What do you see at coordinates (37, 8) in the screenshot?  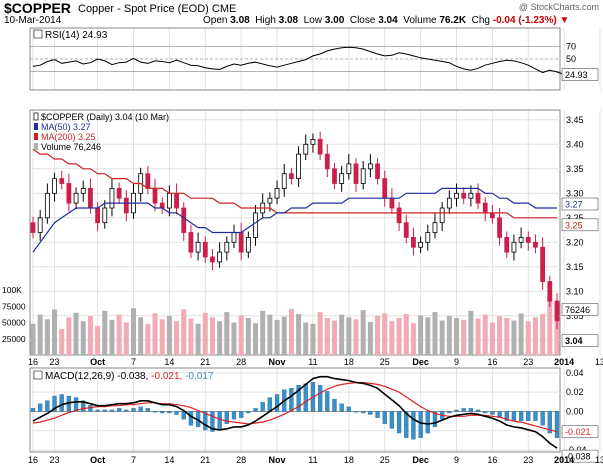 I see `symbol-title: $COPPER` at bounding box center [37, 8].